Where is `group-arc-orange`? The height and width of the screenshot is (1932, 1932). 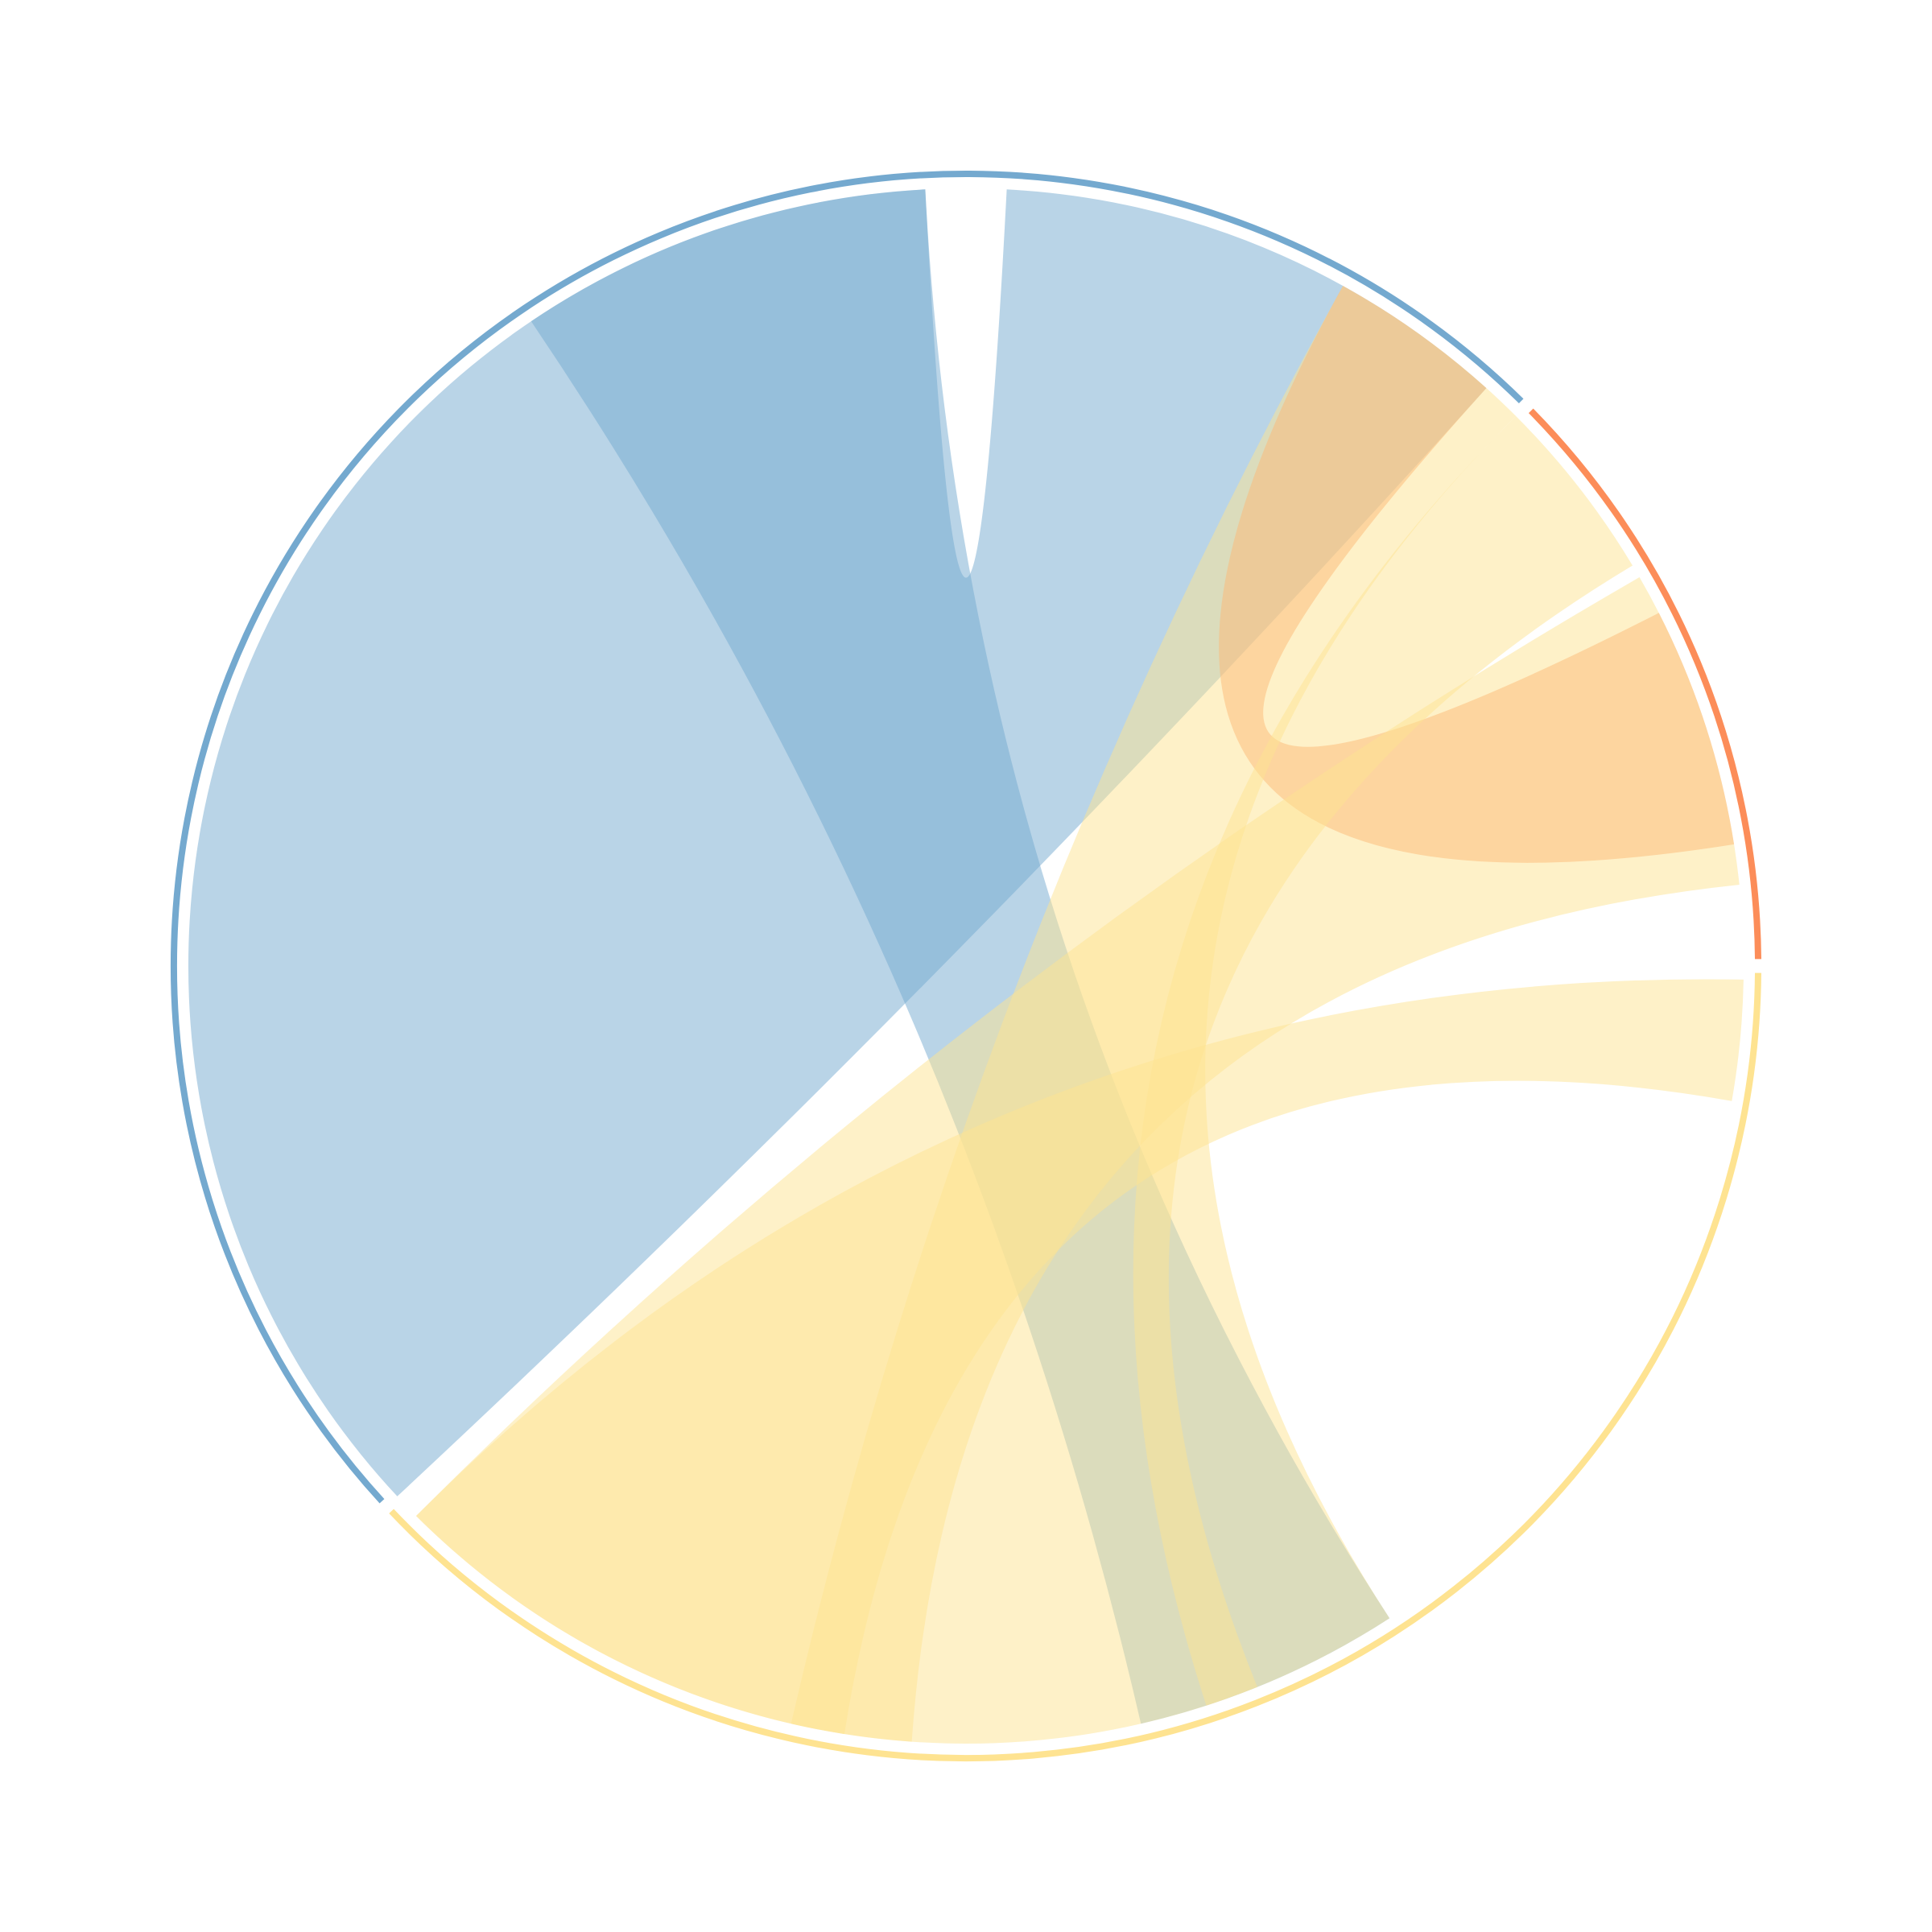
group-arc-orange is located at coordinates (1644, 684).